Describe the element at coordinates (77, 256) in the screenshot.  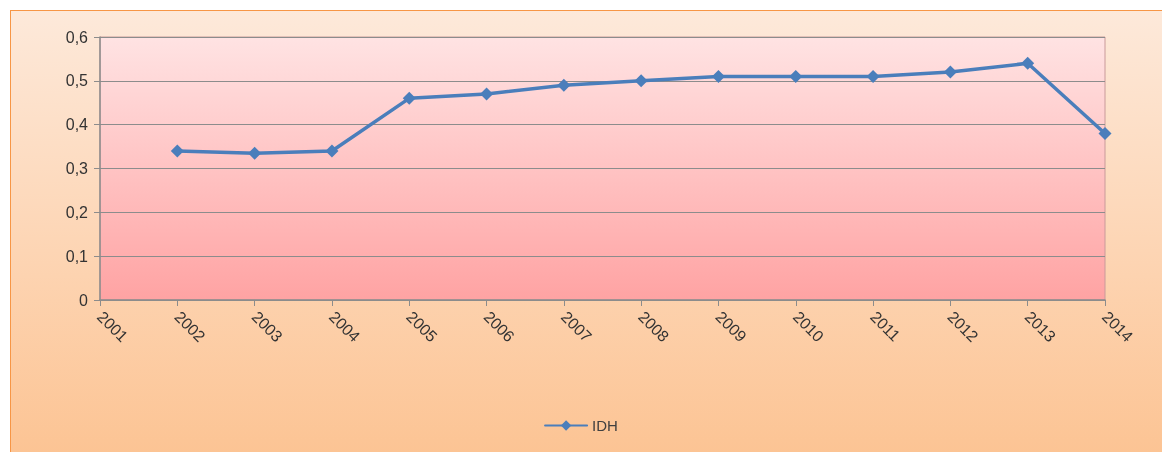
I see `y-tick-label: 0,1` at that location.